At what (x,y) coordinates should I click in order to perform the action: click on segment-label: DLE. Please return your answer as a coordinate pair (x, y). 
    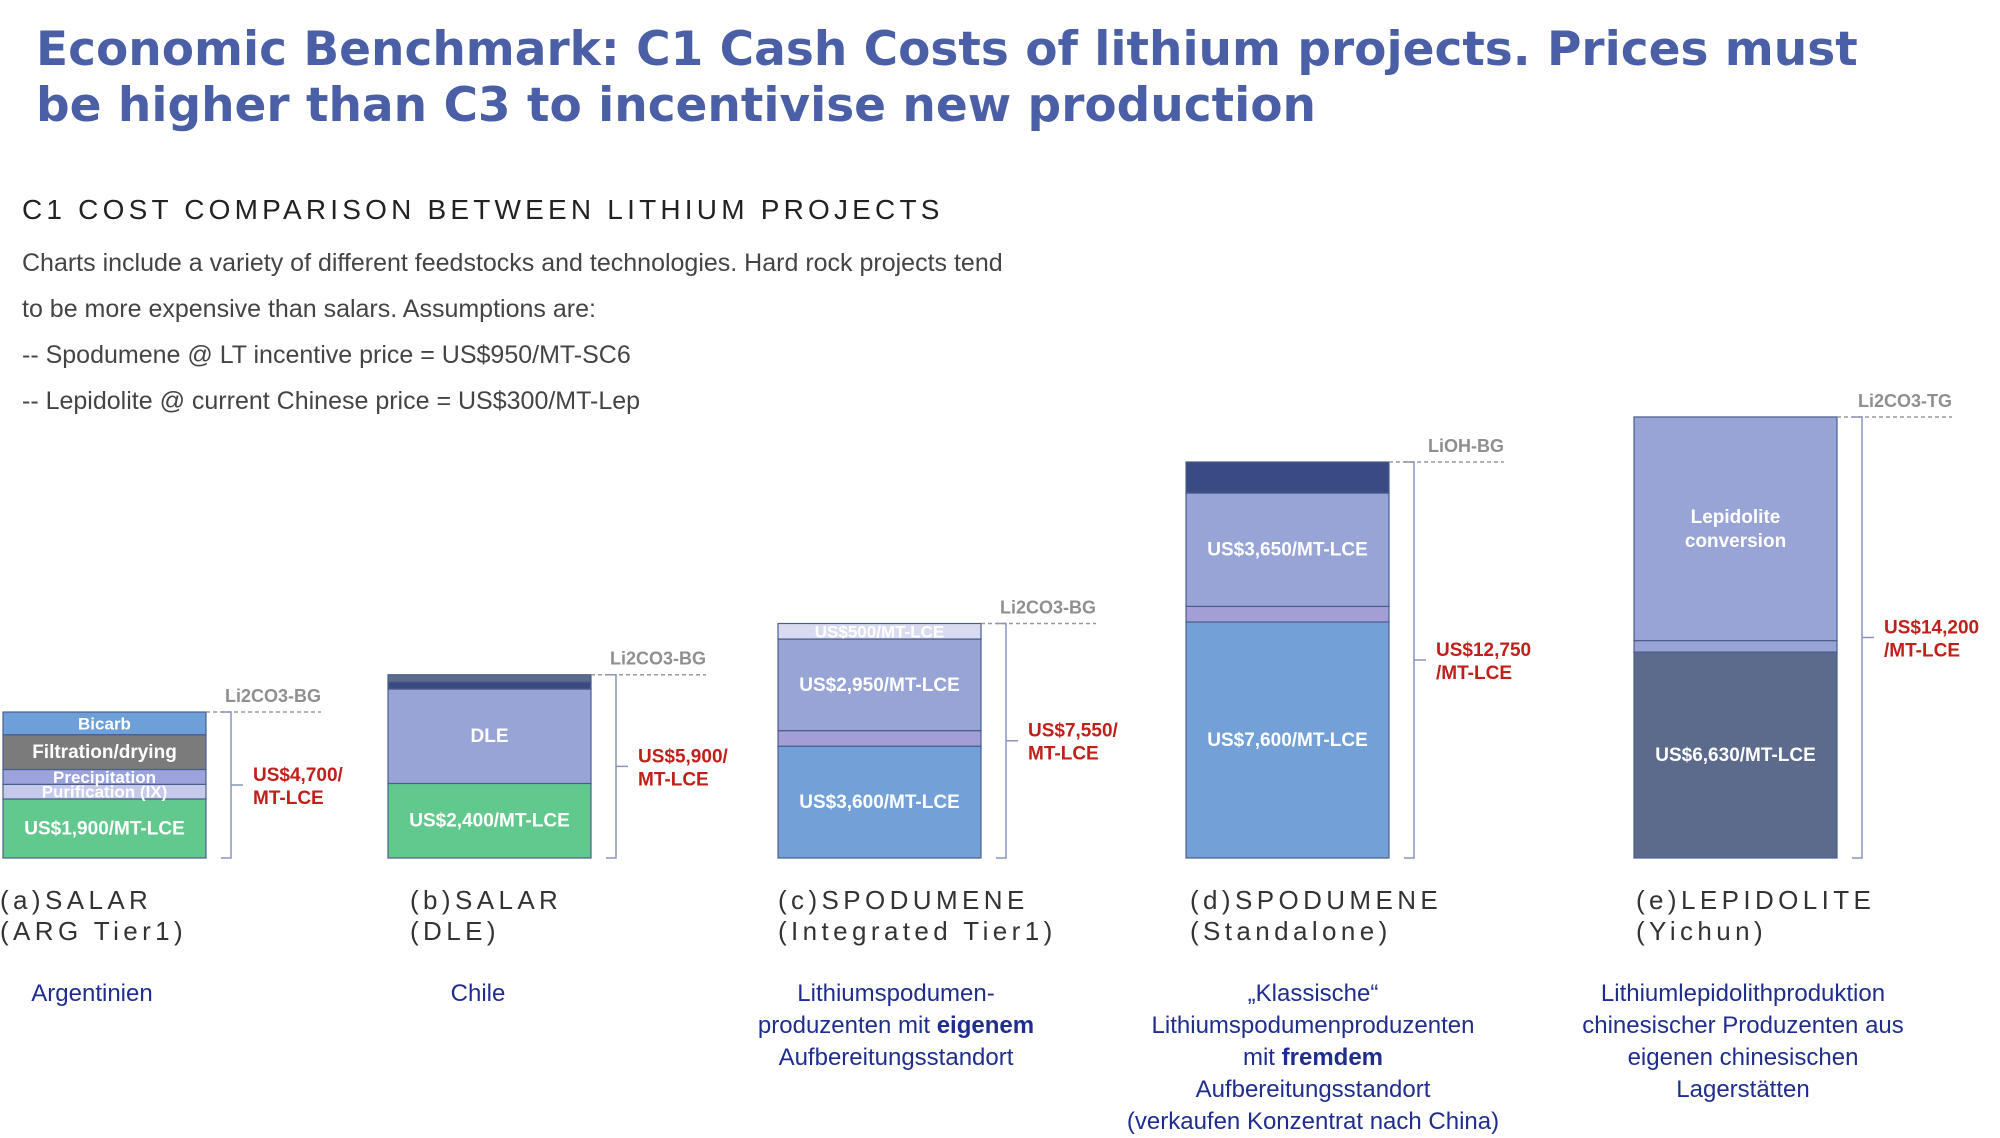
    Looking at the image, I should click on (490, 736).